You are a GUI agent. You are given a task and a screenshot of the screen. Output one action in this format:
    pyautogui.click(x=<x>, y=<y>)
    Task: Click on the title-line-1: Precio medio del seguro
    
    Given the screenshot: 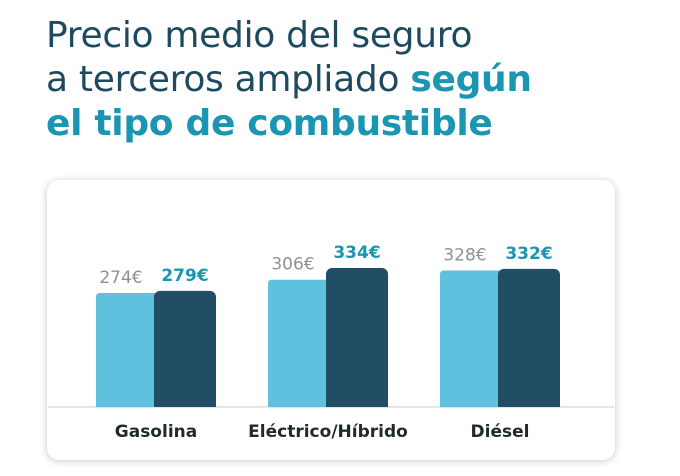 What is the action you would take?
    pyautogui.click(x=259, y=35)
    